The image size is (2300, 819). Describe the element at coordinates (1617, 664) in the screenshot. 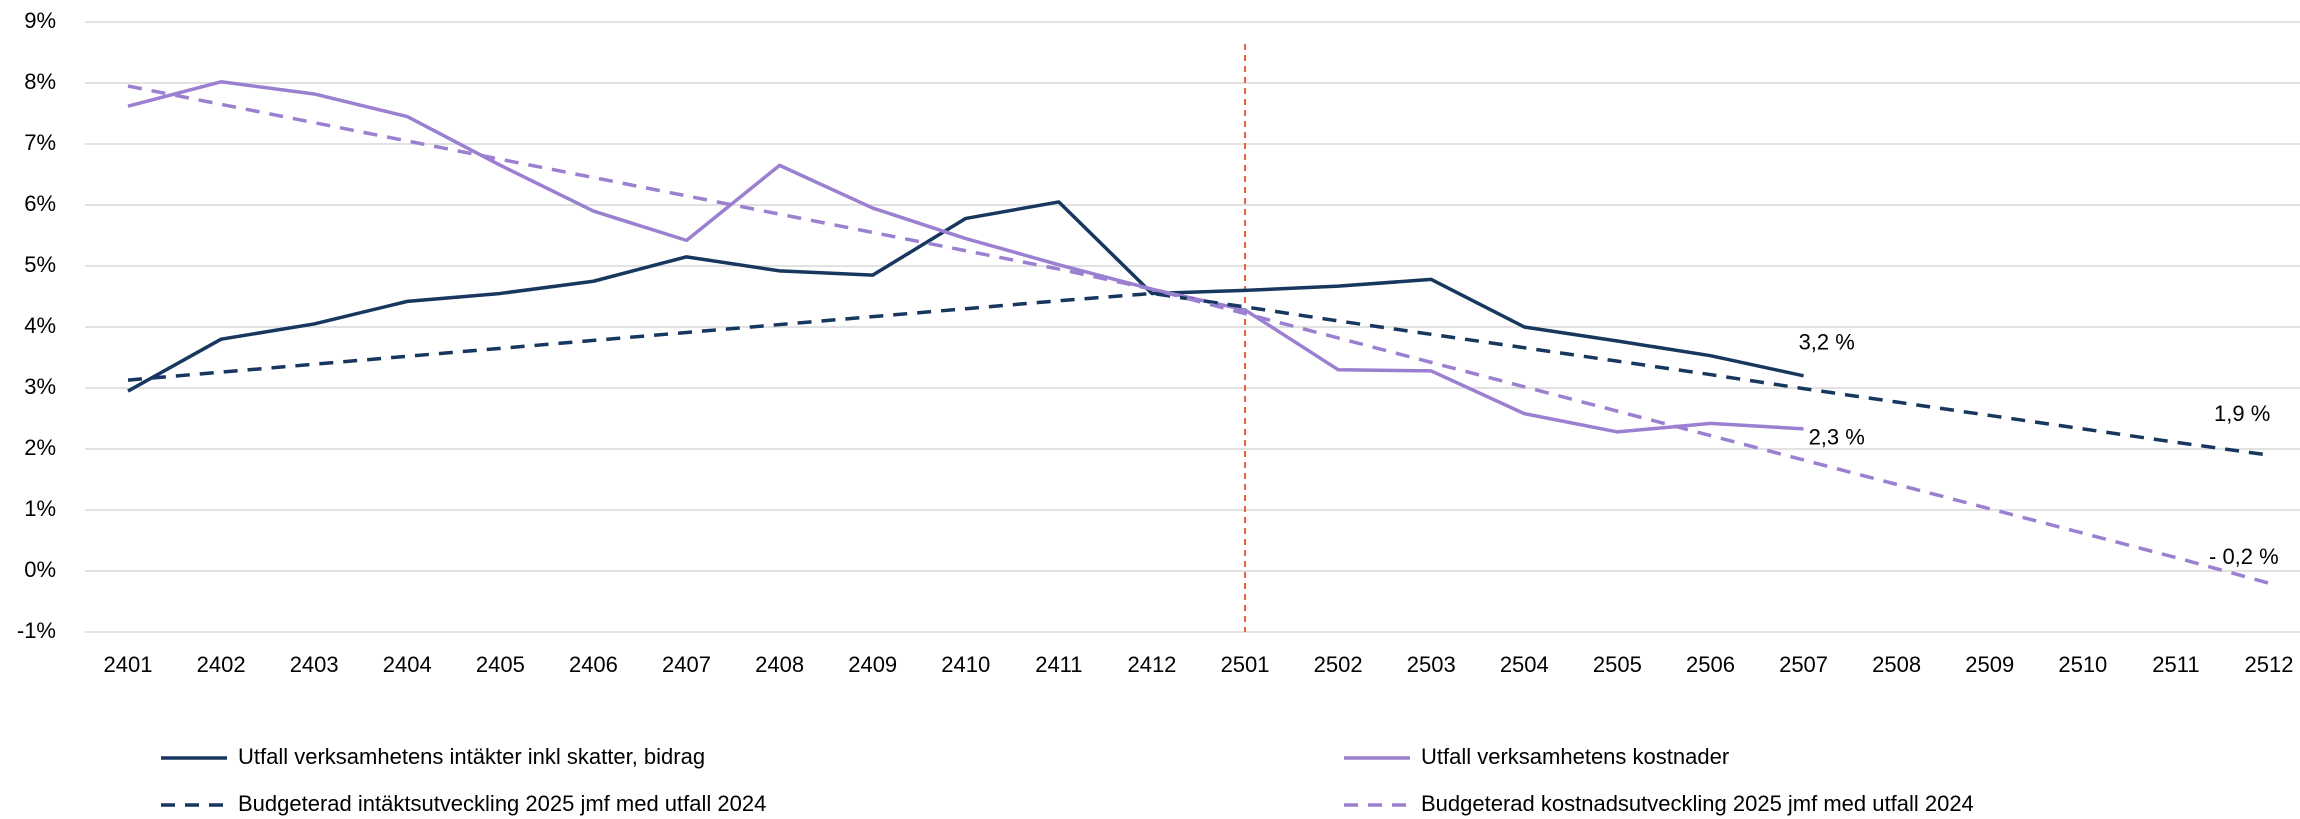

I see `x-tick-label: 2505` at that location.